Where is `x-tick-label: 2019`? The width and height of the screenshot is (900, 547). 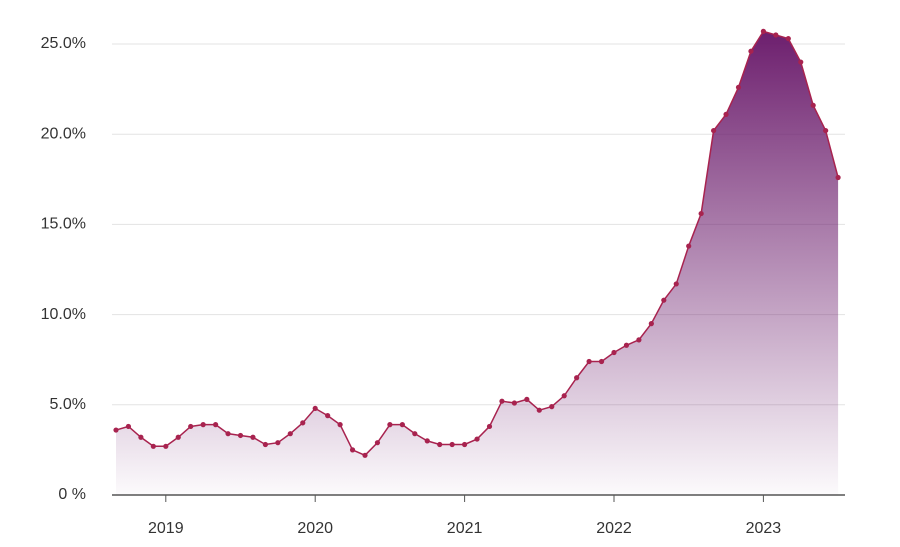 x-tick-label: 2019 is located at coordinates (166, 528).